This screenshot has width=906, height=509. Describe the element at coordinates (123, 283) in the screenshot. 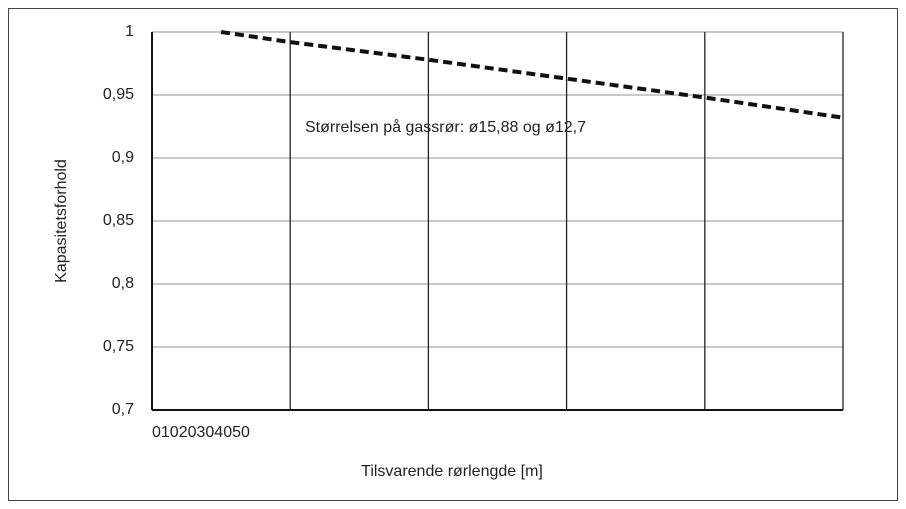

I see `y-tick-label: 0,8` at that location.